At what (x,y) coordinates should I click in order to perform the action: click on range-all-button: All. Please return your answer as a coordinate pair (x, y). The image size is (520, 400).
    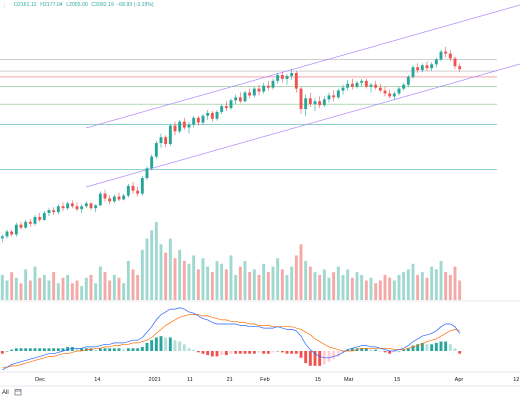
    Looking at the image, I should click on (5, 393).